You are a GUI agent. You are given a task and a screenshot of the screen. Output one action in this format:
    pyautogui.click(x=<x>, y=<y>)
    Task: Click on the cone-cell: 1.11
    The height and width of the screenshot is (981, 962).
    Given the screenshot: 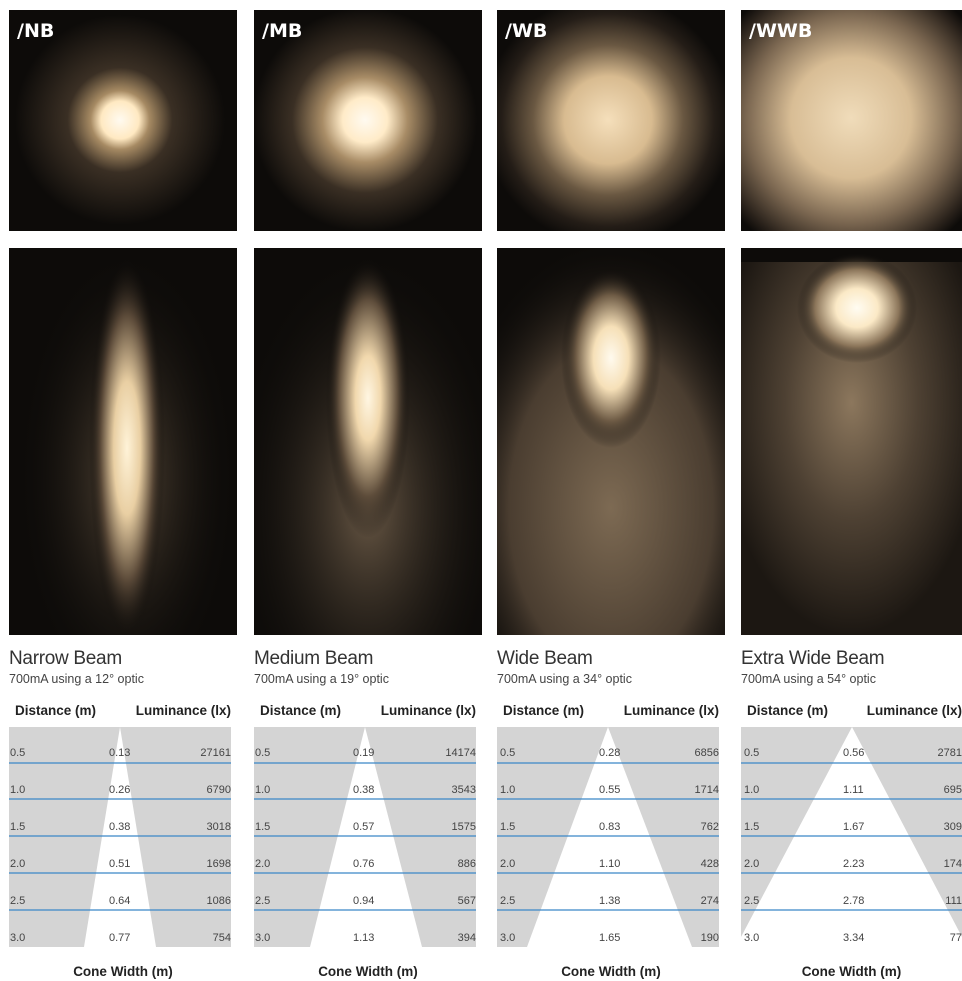 What is the action you would take?
    pyautogui.click(x=853, y=790)
    